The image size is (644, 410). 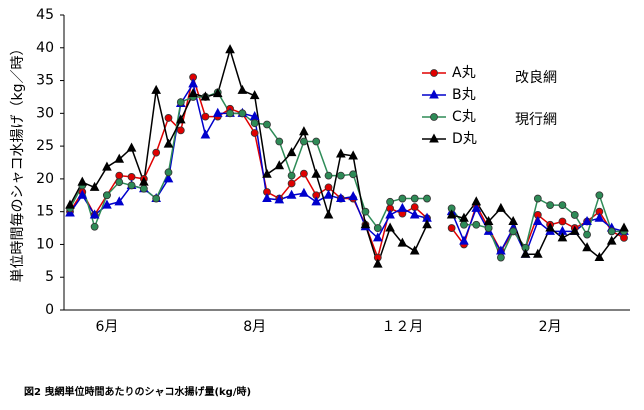 I want to click on x-tick-label: 6月, so click(x=106, y=327).